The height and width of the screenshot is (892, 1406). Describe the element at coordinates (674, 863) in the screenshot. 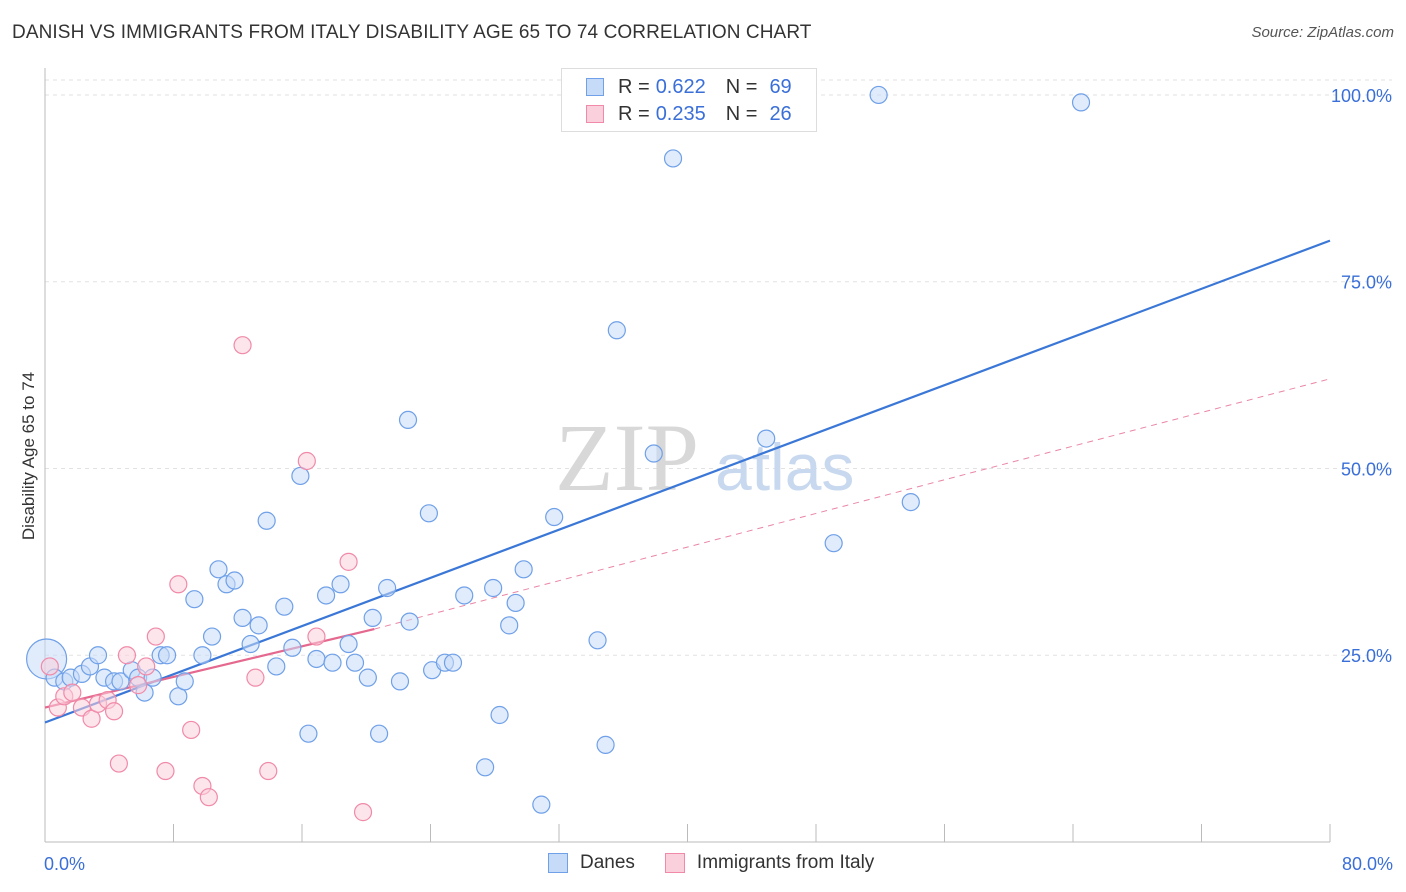

I see `series-swatch-italy` at that location.